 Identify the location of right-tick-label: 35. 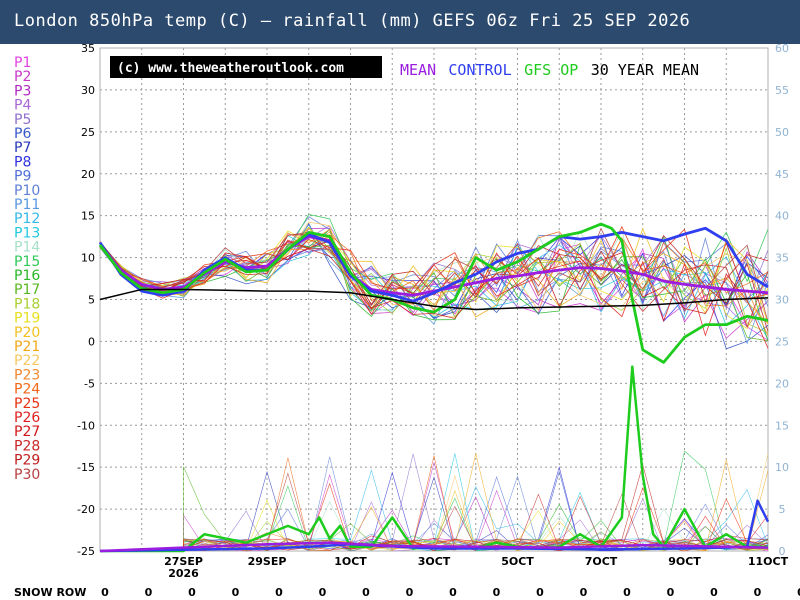
(782, 258).